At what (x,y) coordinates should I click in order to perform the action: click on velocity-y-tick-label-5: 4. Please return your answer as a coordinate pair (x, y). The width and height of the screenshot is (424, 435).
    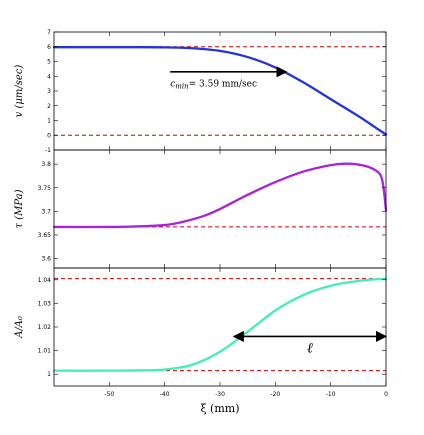
    Looking at the image, I should click on (49, 76).